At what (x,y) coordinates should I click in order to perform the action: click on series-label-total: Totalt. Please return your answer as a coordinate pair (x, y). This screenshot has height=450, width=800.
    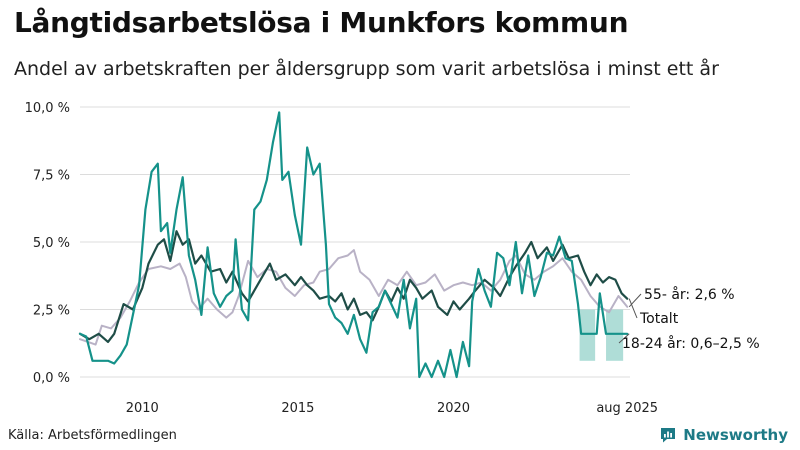
    Looking at the image, I should click on (659, 319).